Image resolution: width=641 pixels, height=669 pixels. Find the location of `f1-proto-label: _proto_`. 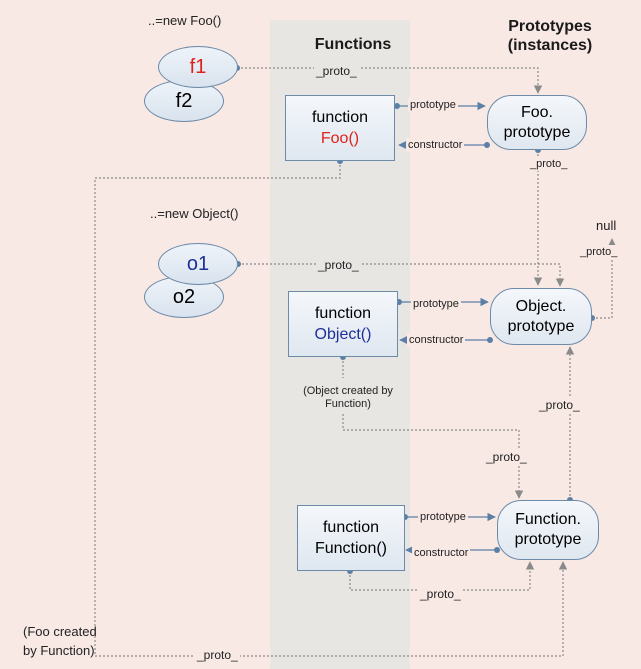

f1-proto-label: _proto_ is located at coordinates (336, 71).